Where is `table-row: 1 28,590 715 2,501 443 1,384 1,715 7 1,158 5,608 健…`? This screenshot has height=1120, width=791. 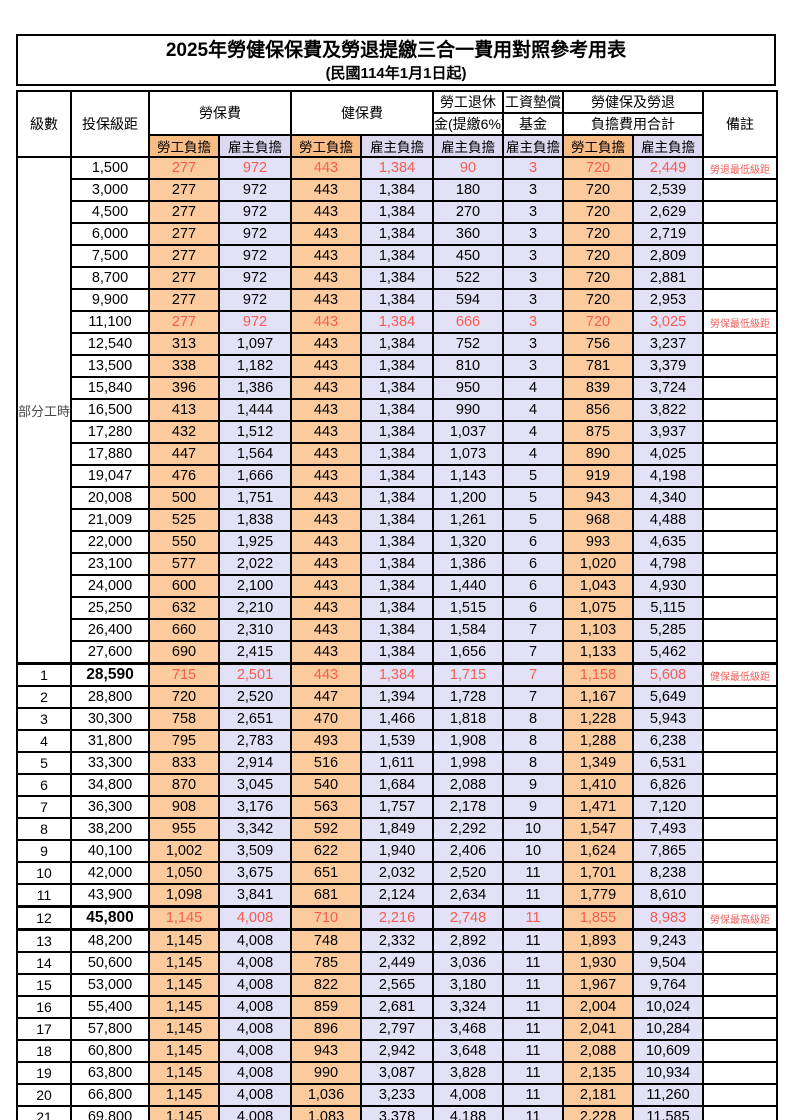 table-row: 1 28,590 715 2,501 443 1,384 1,715 7 1,158 5,608 健… is located at coordinates (397, 674).